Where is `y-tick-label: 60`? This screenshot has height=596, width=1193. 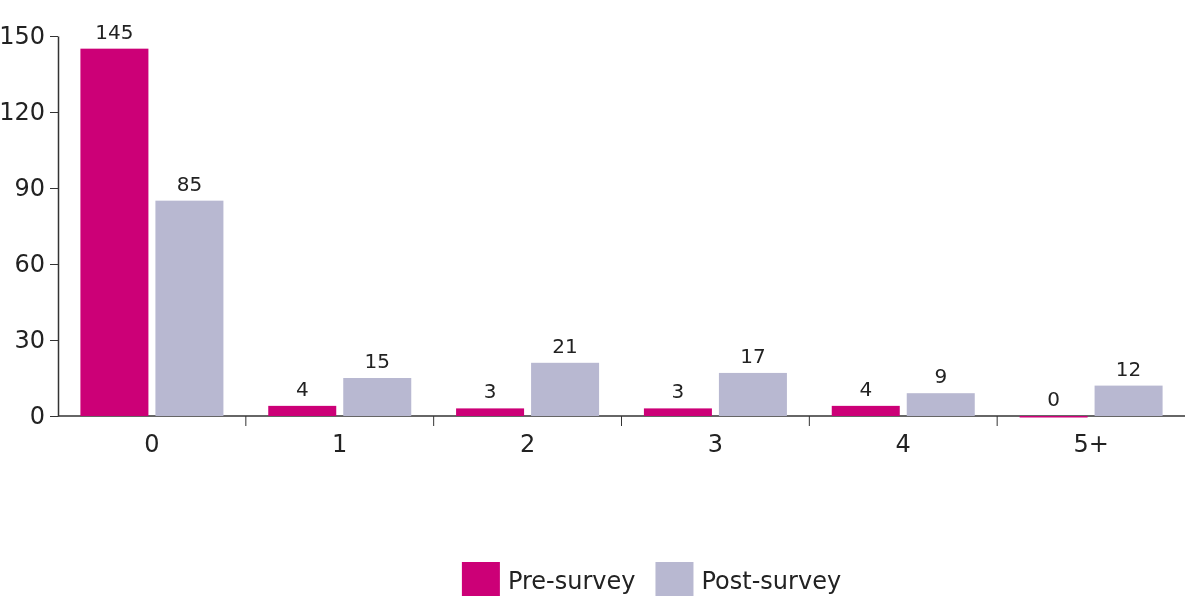 y-tick-label: 60 is located at coordinates (29, 264).